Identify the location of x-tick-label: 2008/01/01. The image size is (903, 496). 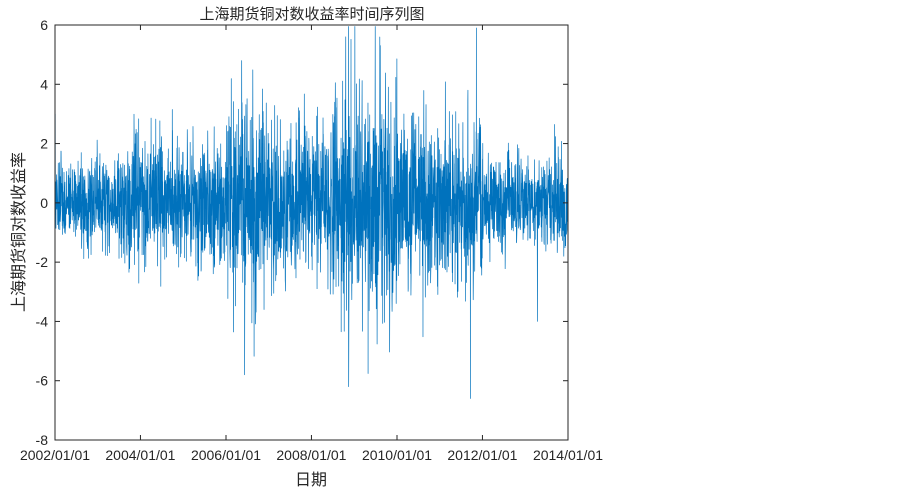
(311, 455).